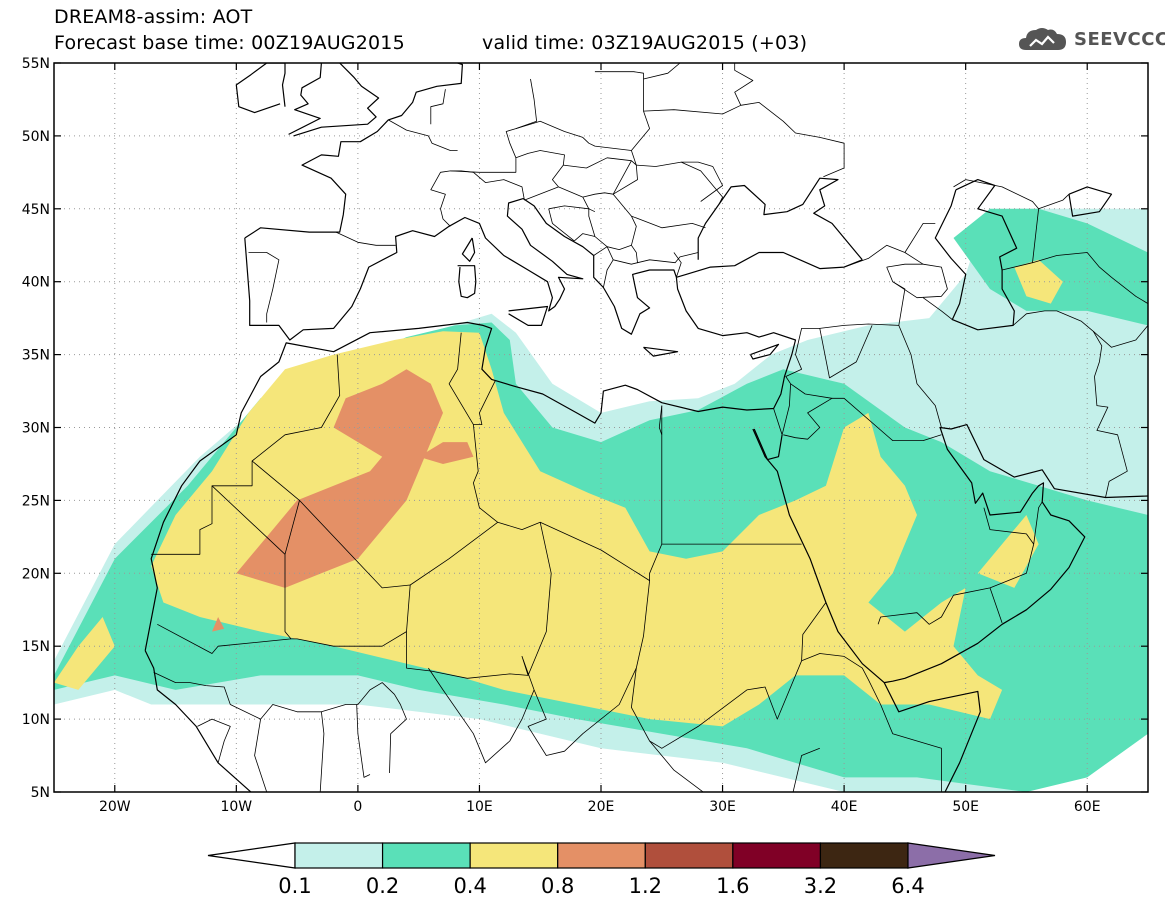  What do you see at coordinates (36, 501) in the screenshot?
I see `lat-tick-label-4: 25N` at bounding box center [36, 501].